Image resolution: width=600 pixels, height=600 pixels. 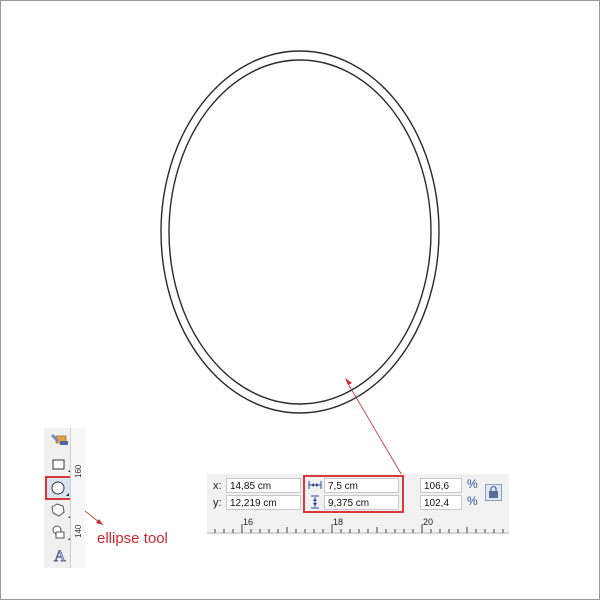 What do you see at coordinates (348, 381) in the screenshot?
I see `callout-arrowhead` at bounding box center [348, 381].